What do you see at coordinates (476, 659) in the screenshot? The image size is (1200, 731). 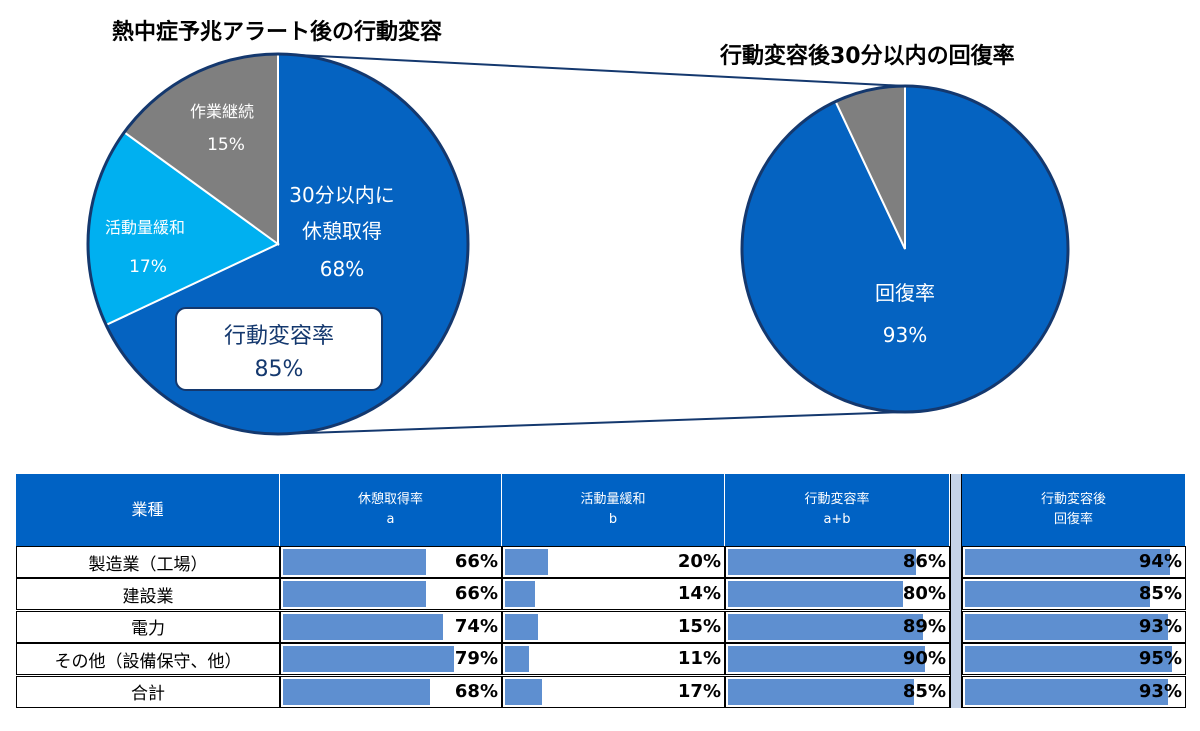 I see `value-label: 79%` at bounding box center [476, 659].